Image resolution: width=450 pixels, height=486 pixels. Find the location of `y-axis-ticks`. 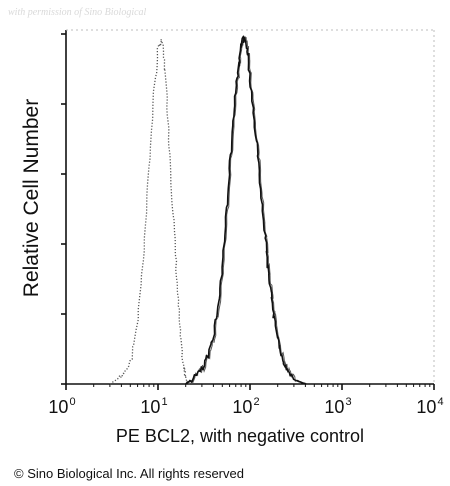

y-axis-ticks is located at coordinates (63, 209).